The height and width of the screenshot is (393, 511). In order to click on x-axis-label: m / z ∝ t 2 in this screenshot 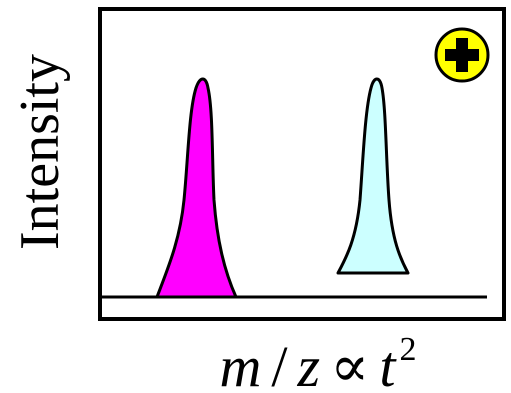, I will do `click(318, 362)`.